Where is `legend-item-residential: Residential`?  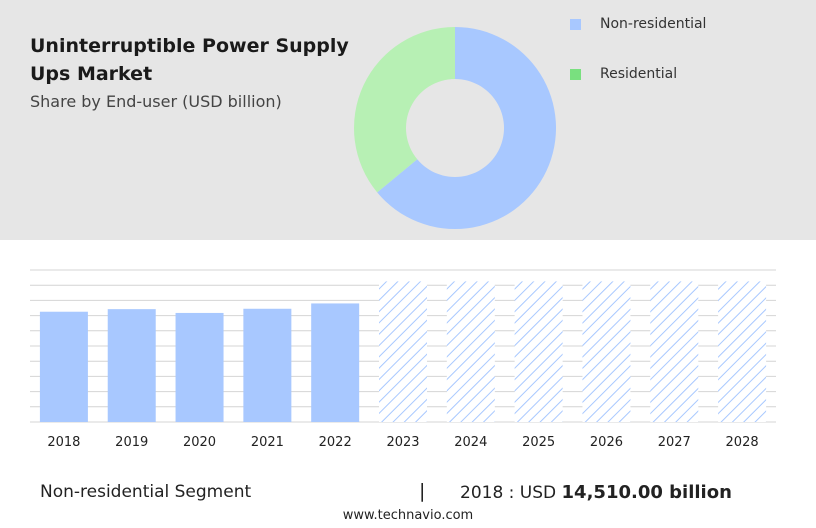
legend-item-residential: Residential is located at coordinates (638, 74).